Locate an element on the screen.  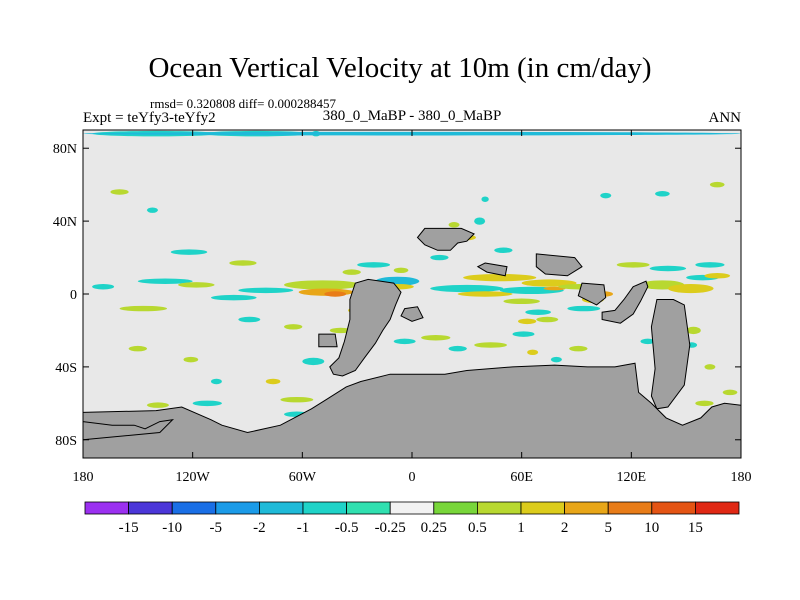
colorbar-label: -0.5 is located at coordinates (347, 528).